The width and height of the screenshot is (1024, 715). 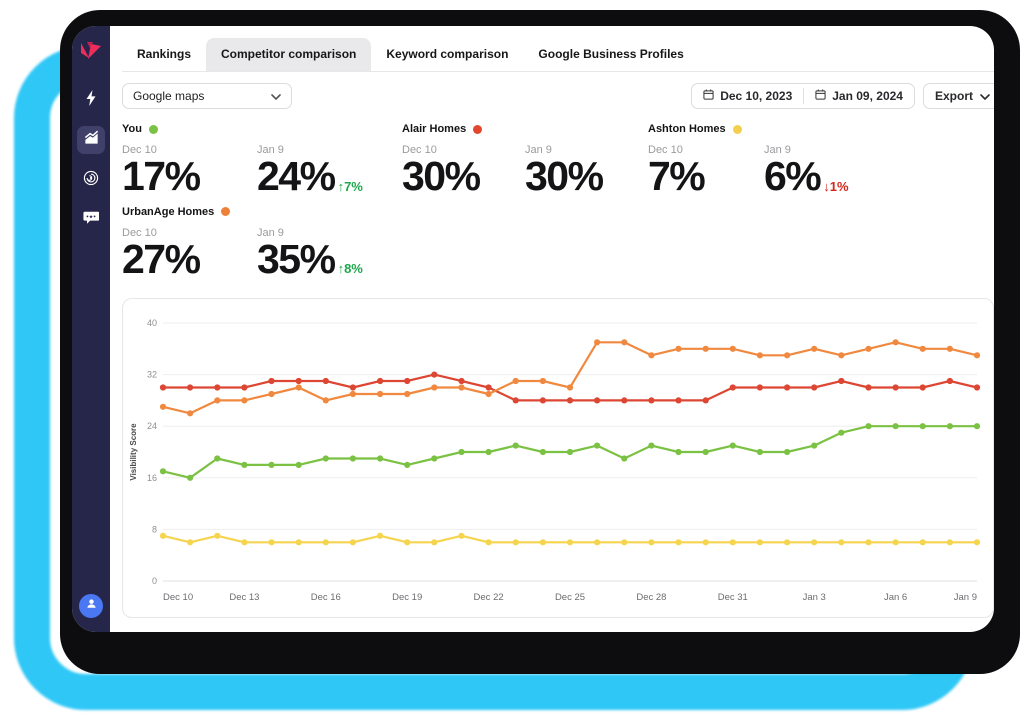 I want to click on tab-google-business-profiles: Google Business Profiles, so click(x=611, y=54).